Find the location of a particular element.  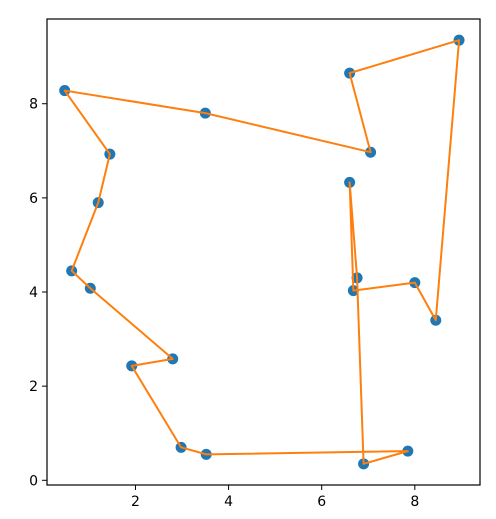

y-tick-label-4: 8 is located at coordinates (33, 105).